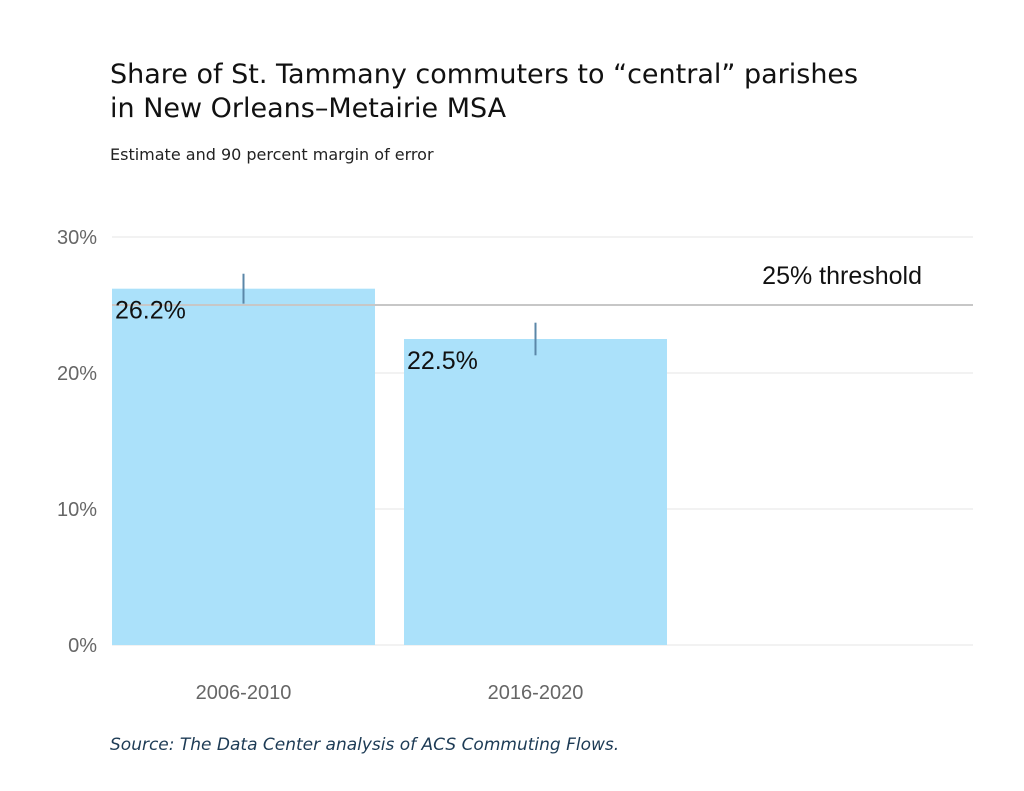 This screenshot has height=791, width=1024. What do you see at coordinates (82, 646) in the screenshot?
I see `y-tick-label: 0%` at bounding box center [82, 646].